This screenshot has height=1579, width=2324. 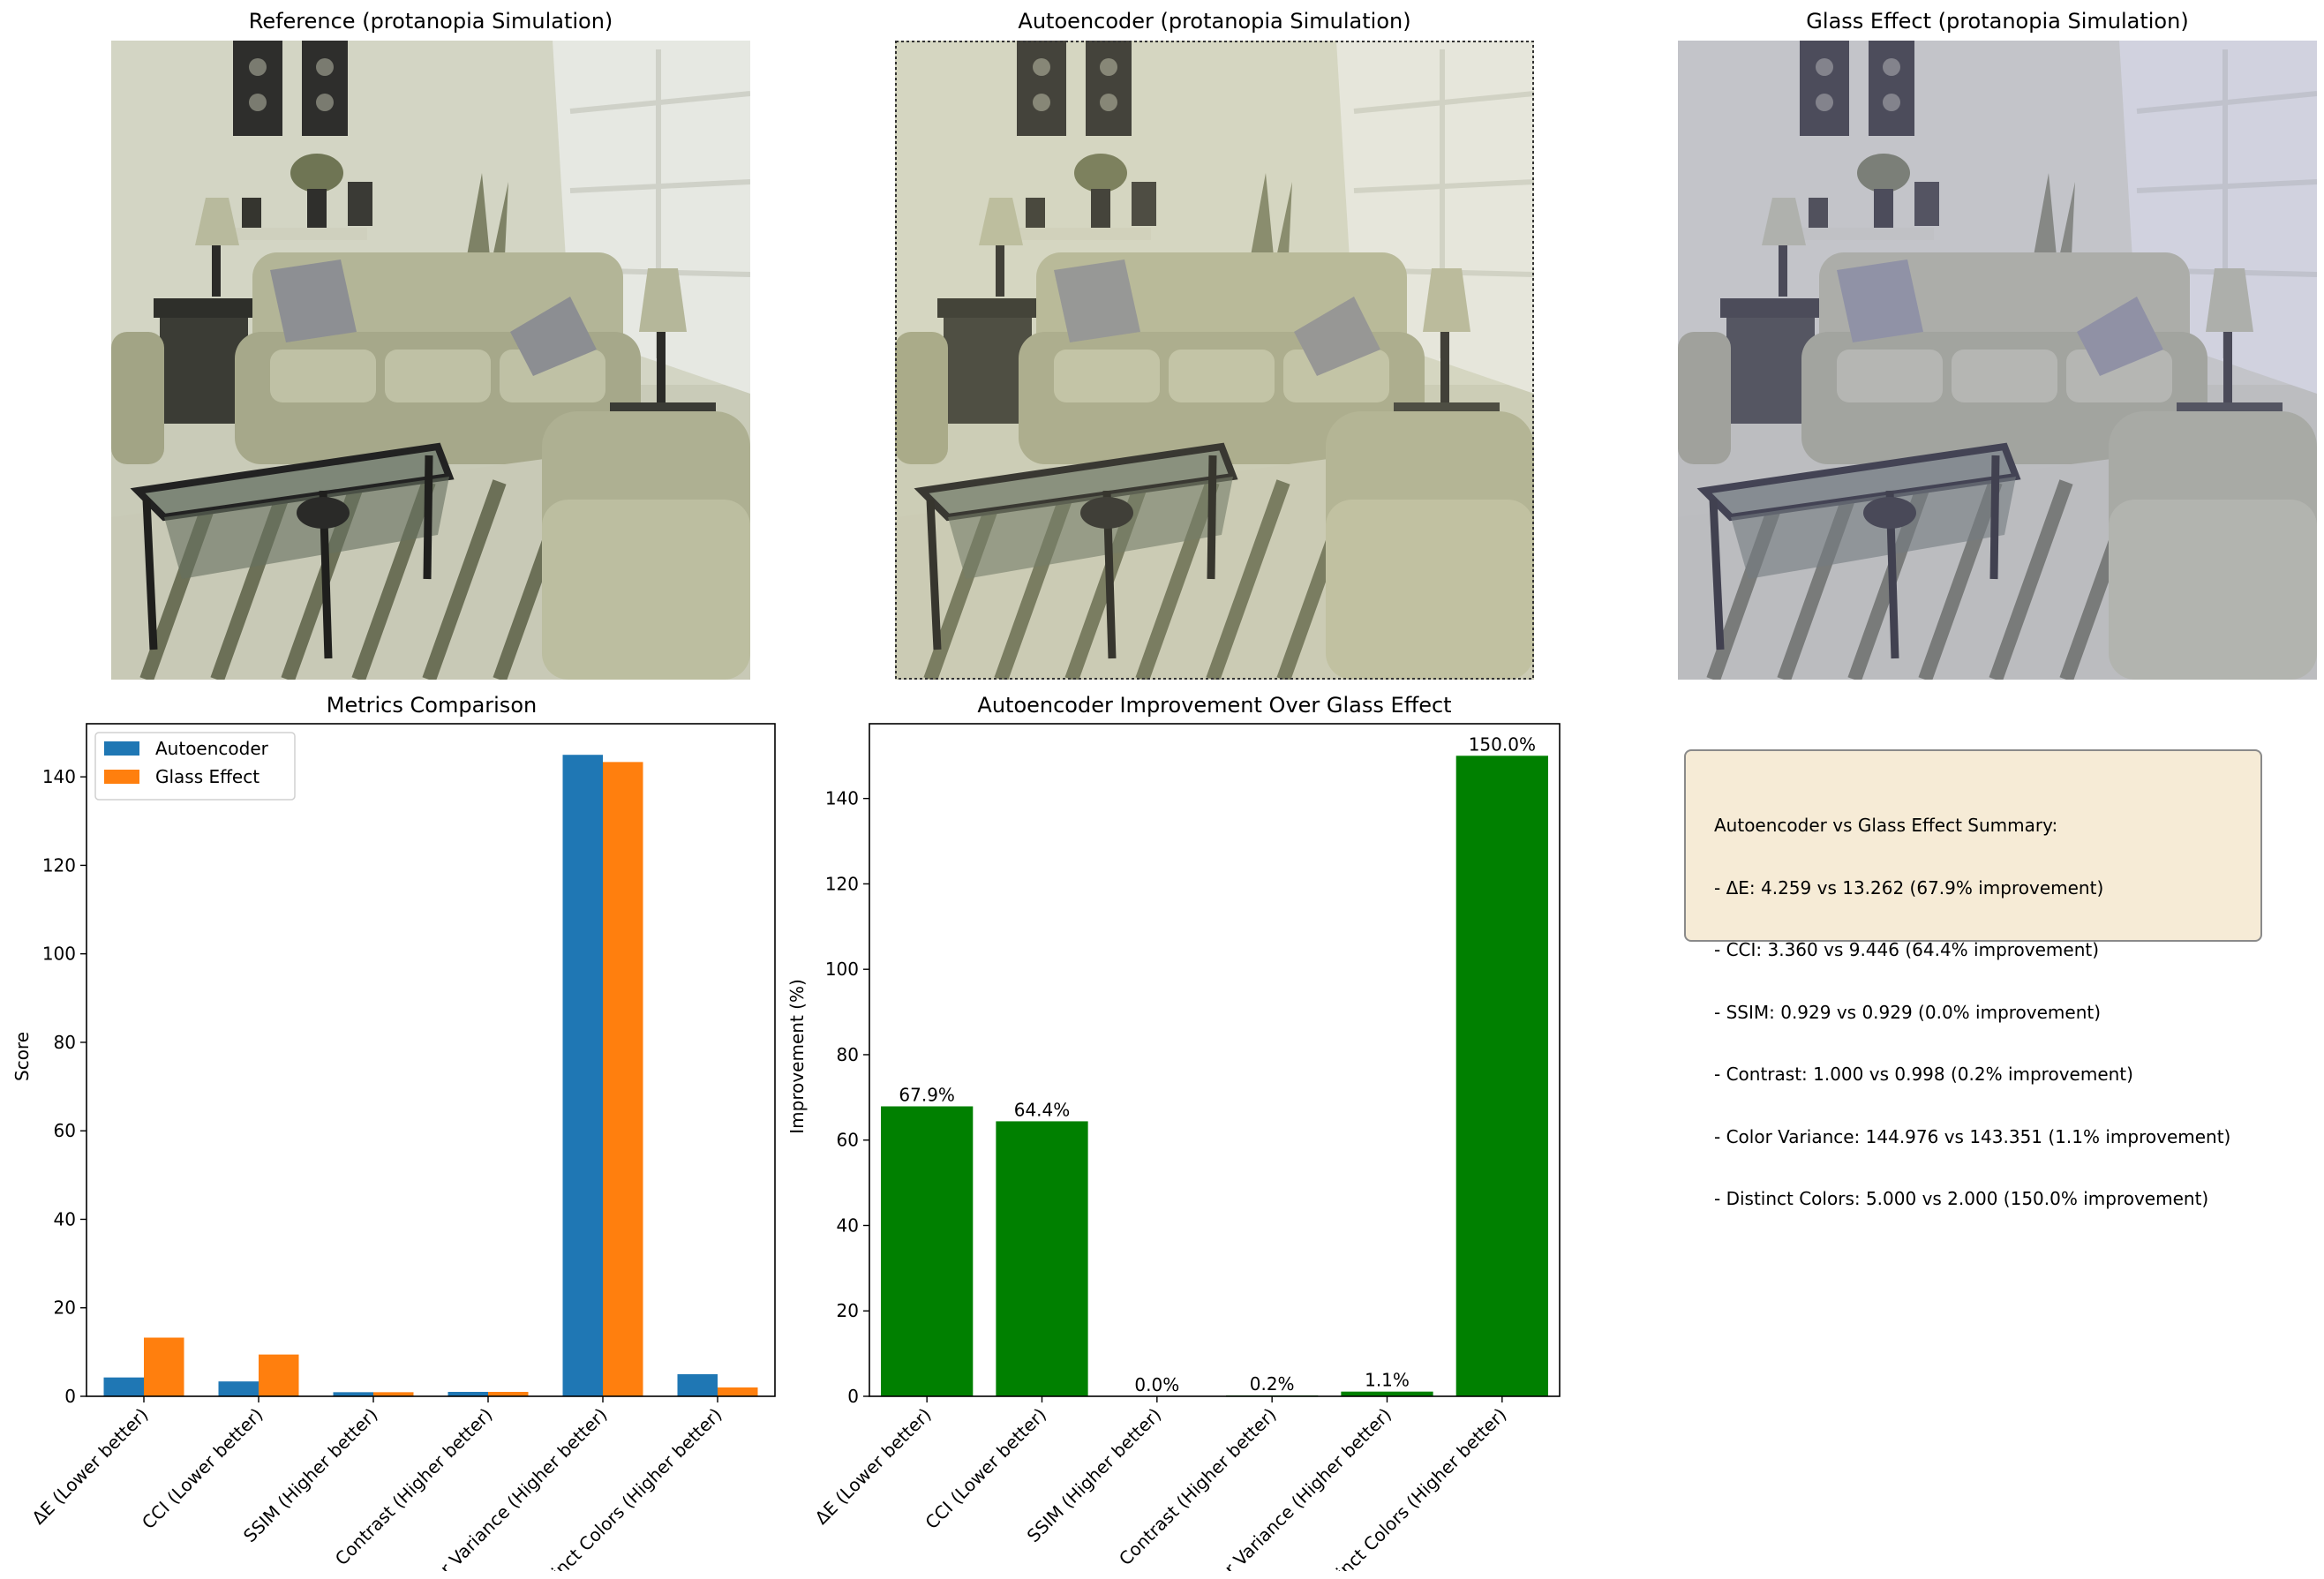 I want to click on reference-image, so click(x=430, y=361).